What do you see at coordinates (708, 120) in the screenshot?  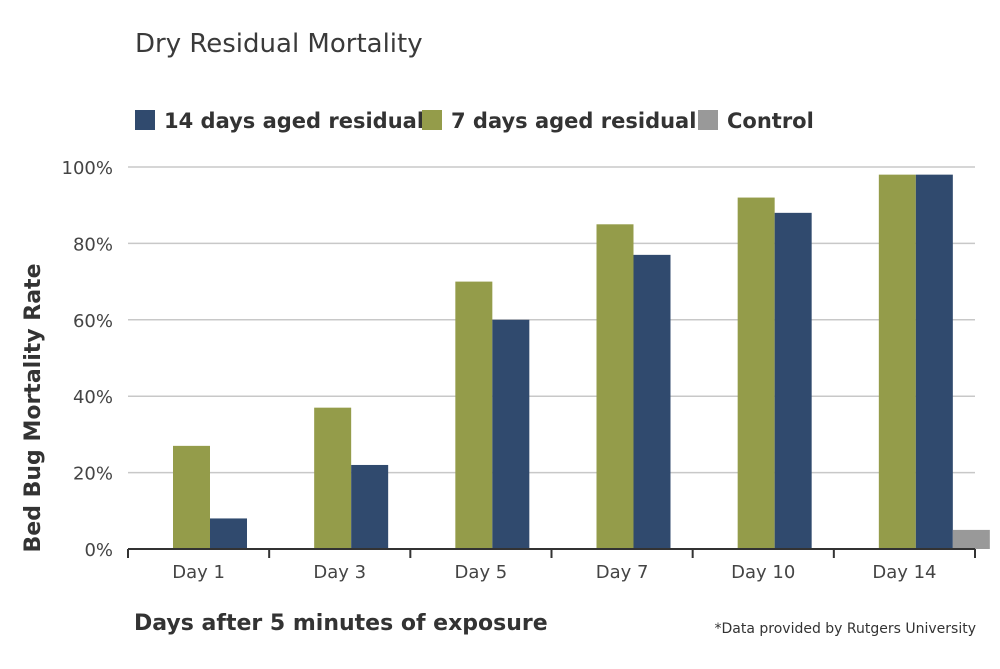 I see `legend-swatch-control` at bounding box center [708, 120].